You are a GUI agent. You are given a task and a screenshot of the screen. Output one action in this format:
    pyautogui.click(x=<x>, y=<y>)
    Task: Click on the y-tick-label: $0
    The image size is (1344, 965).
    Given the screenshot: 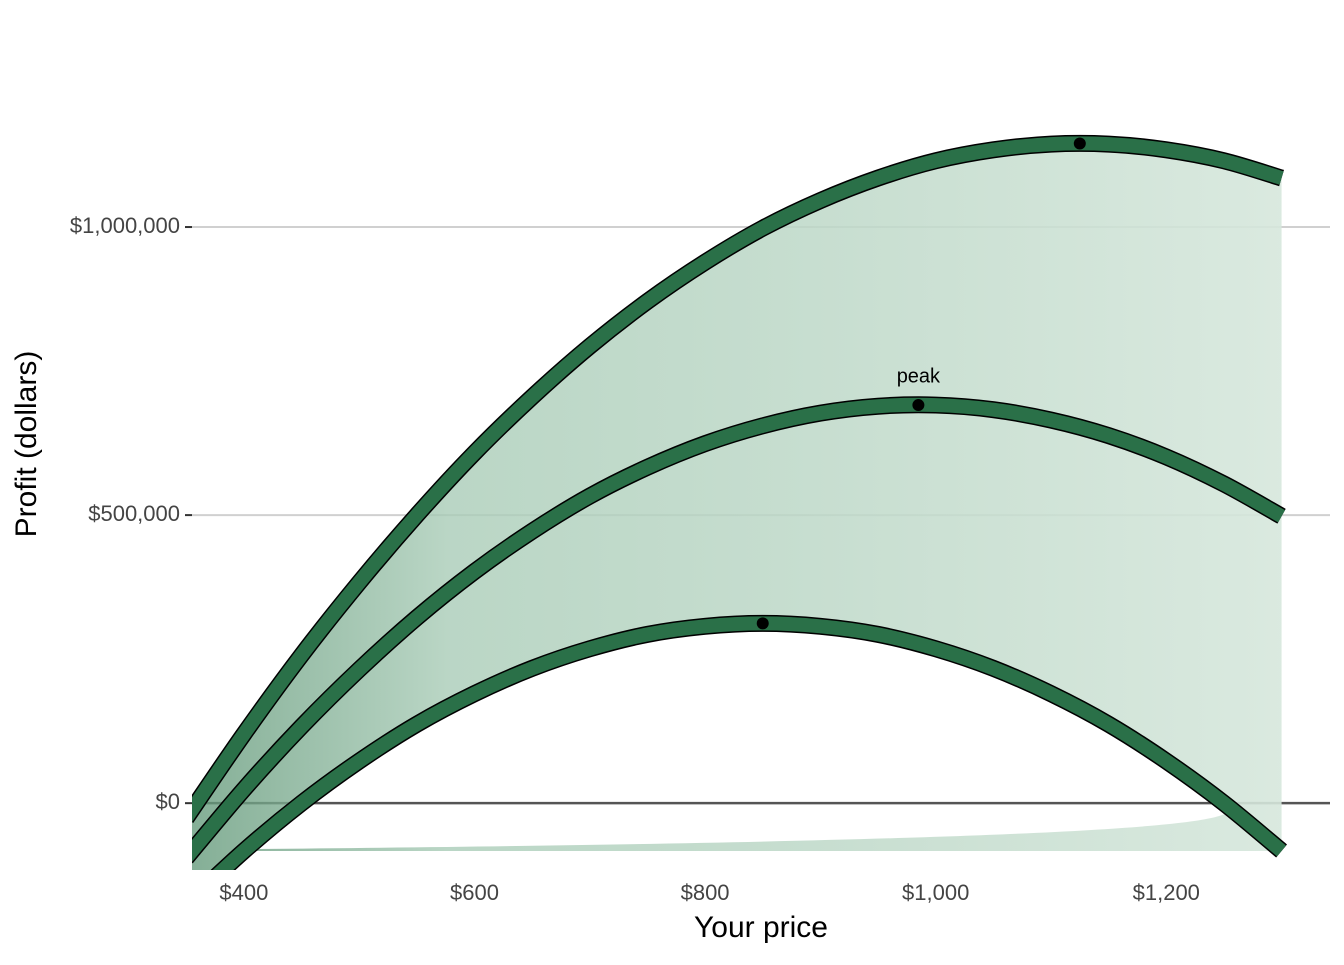 What is the action you would take?
    pyautogui.click(x=168, y=801)
    